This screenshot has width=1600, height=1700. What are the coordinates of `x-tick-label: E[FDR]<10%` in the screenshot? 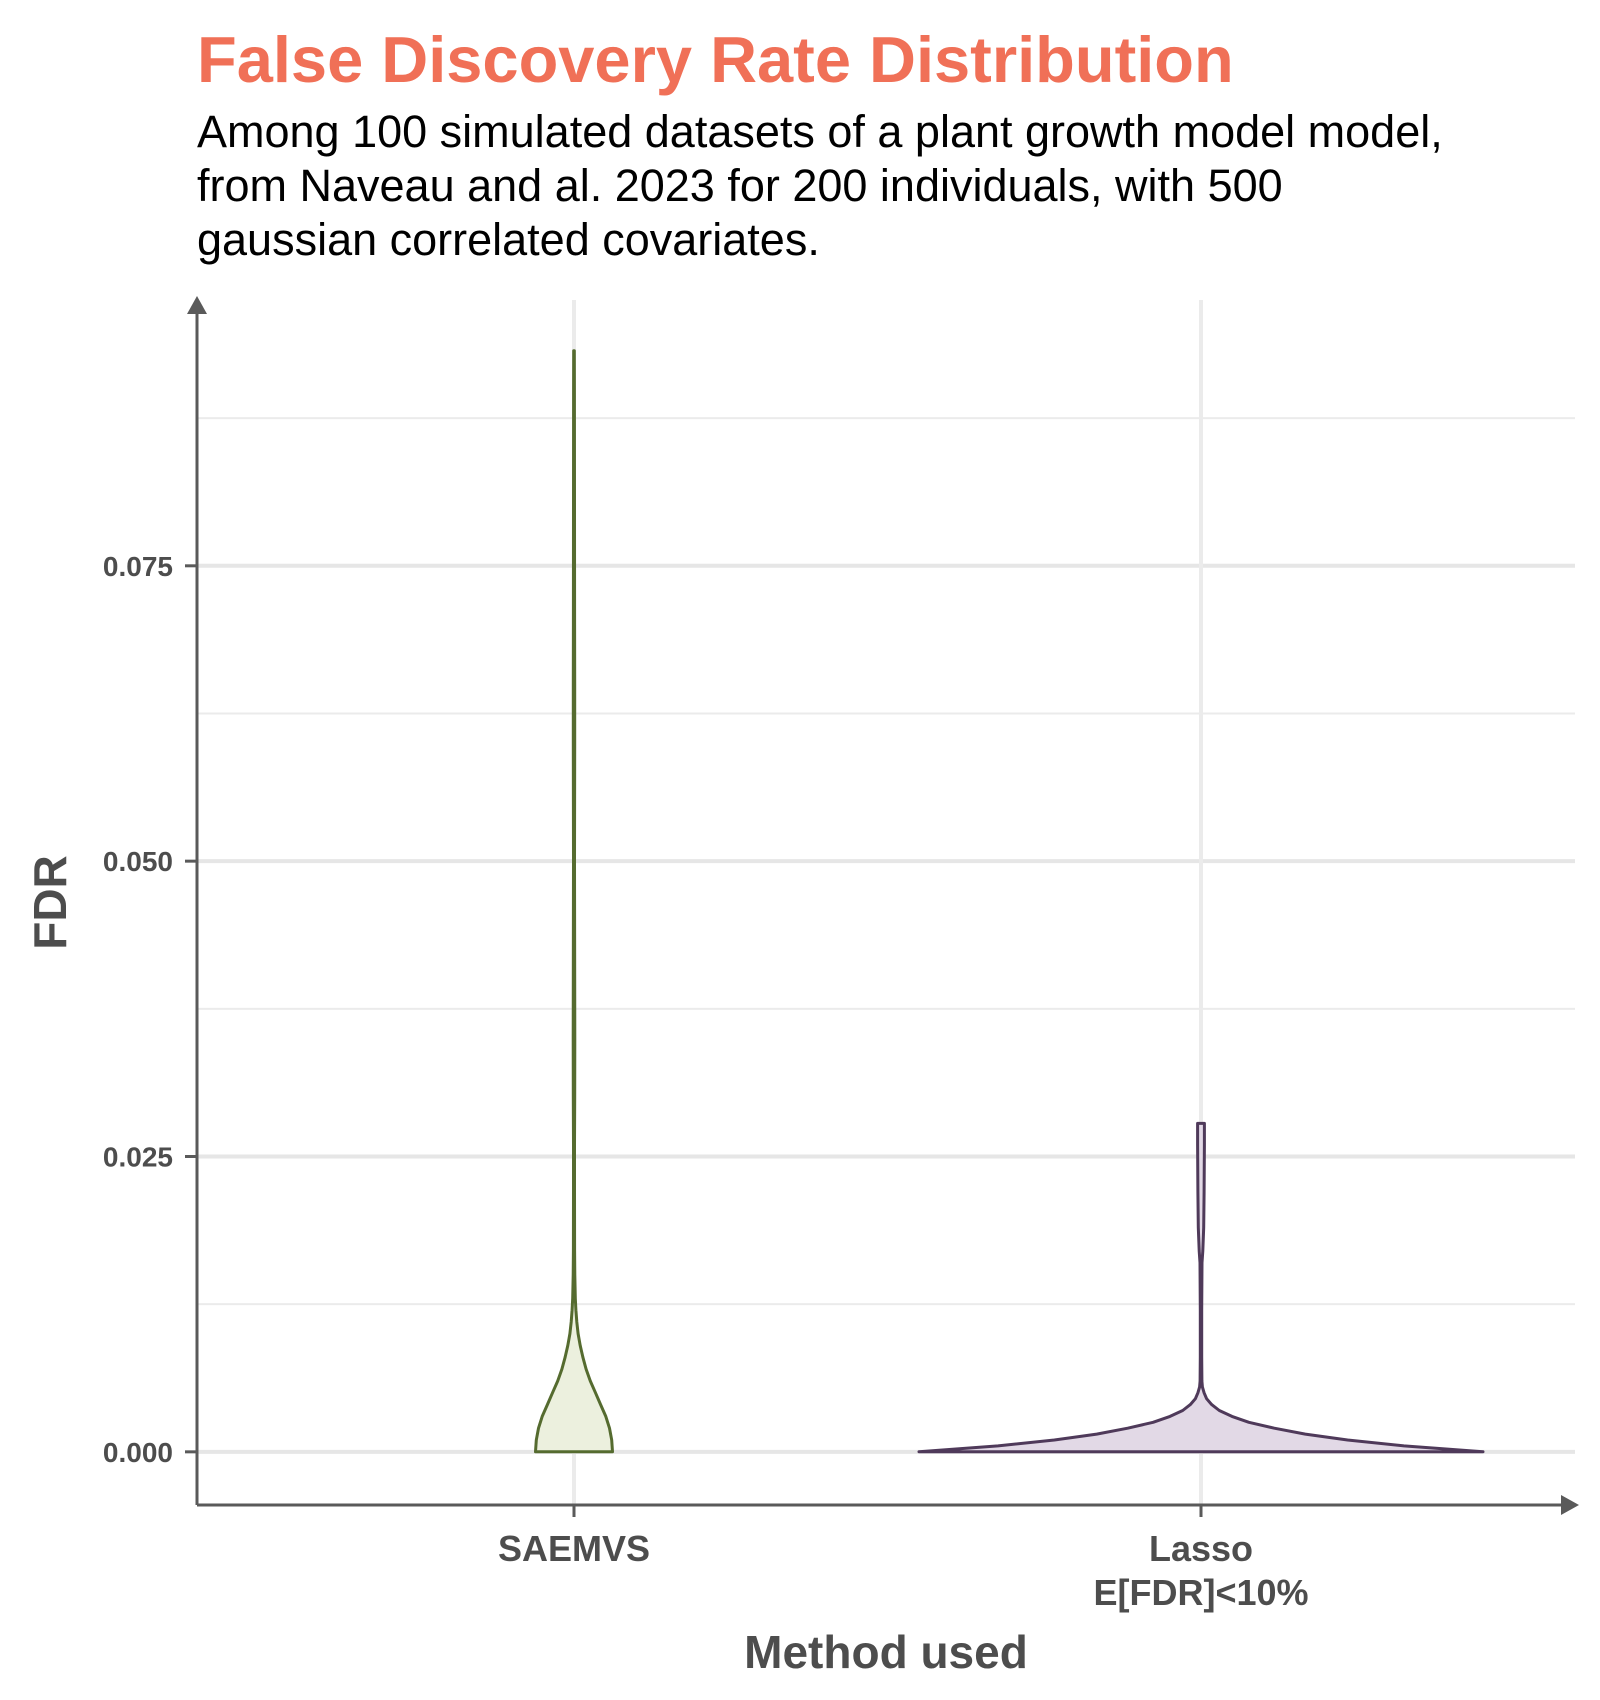 It's located at (1200, 1592).